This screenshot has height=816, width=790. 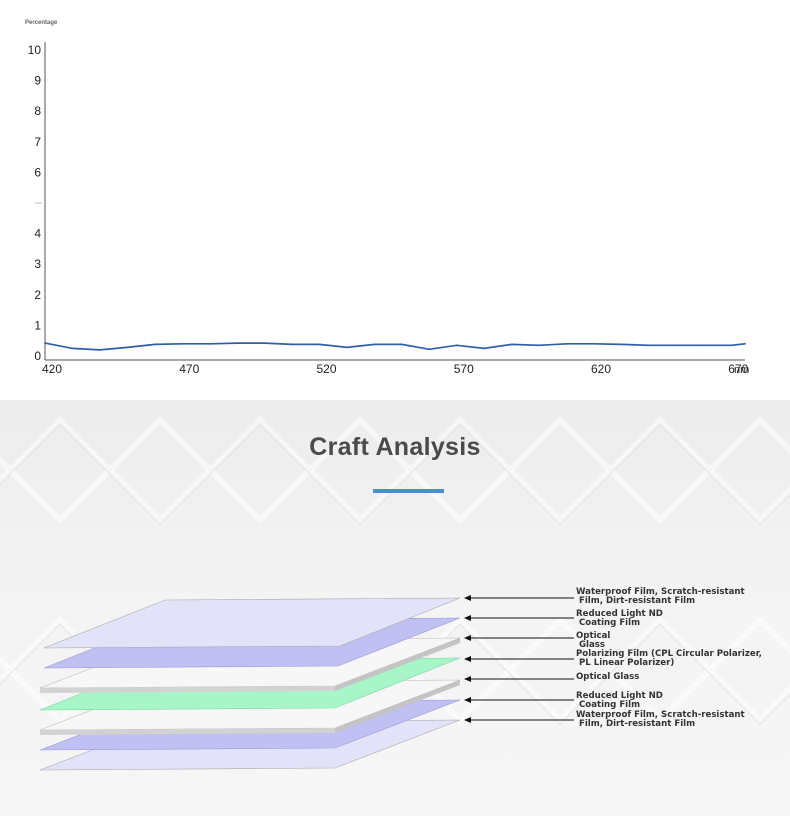 I want to click on x-axis-unit: nm, so click(x=741, y=370).